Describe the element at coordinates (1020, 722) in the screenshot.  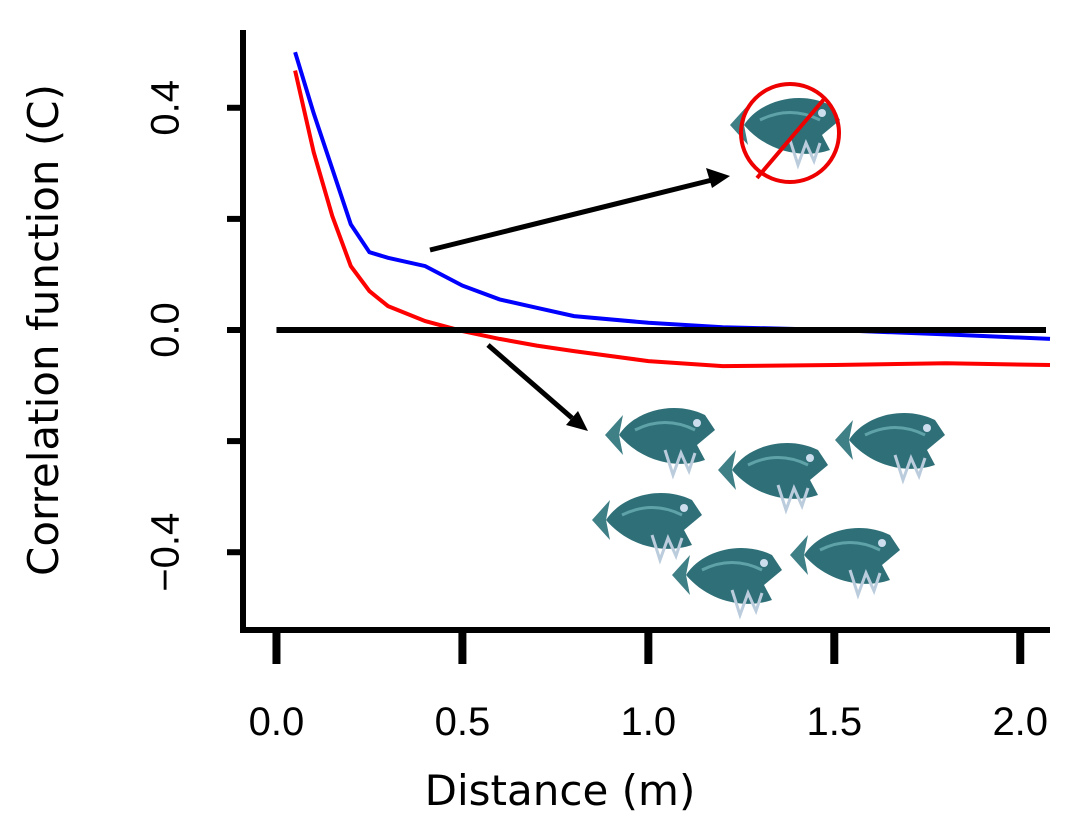
I see `x-tick-label: 2.0` at that location.